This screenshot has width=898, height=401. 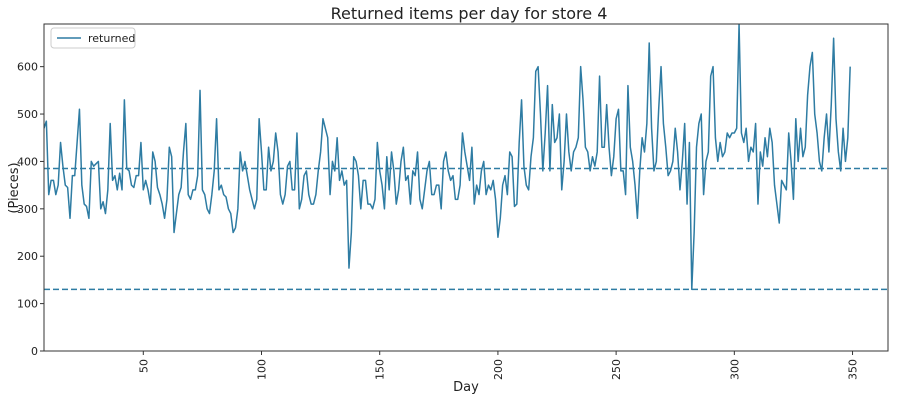 What do you see at coordinates (734, 369) in the screenshot?
I see `x-tick-label: 300` at bounding box center [734, 369].